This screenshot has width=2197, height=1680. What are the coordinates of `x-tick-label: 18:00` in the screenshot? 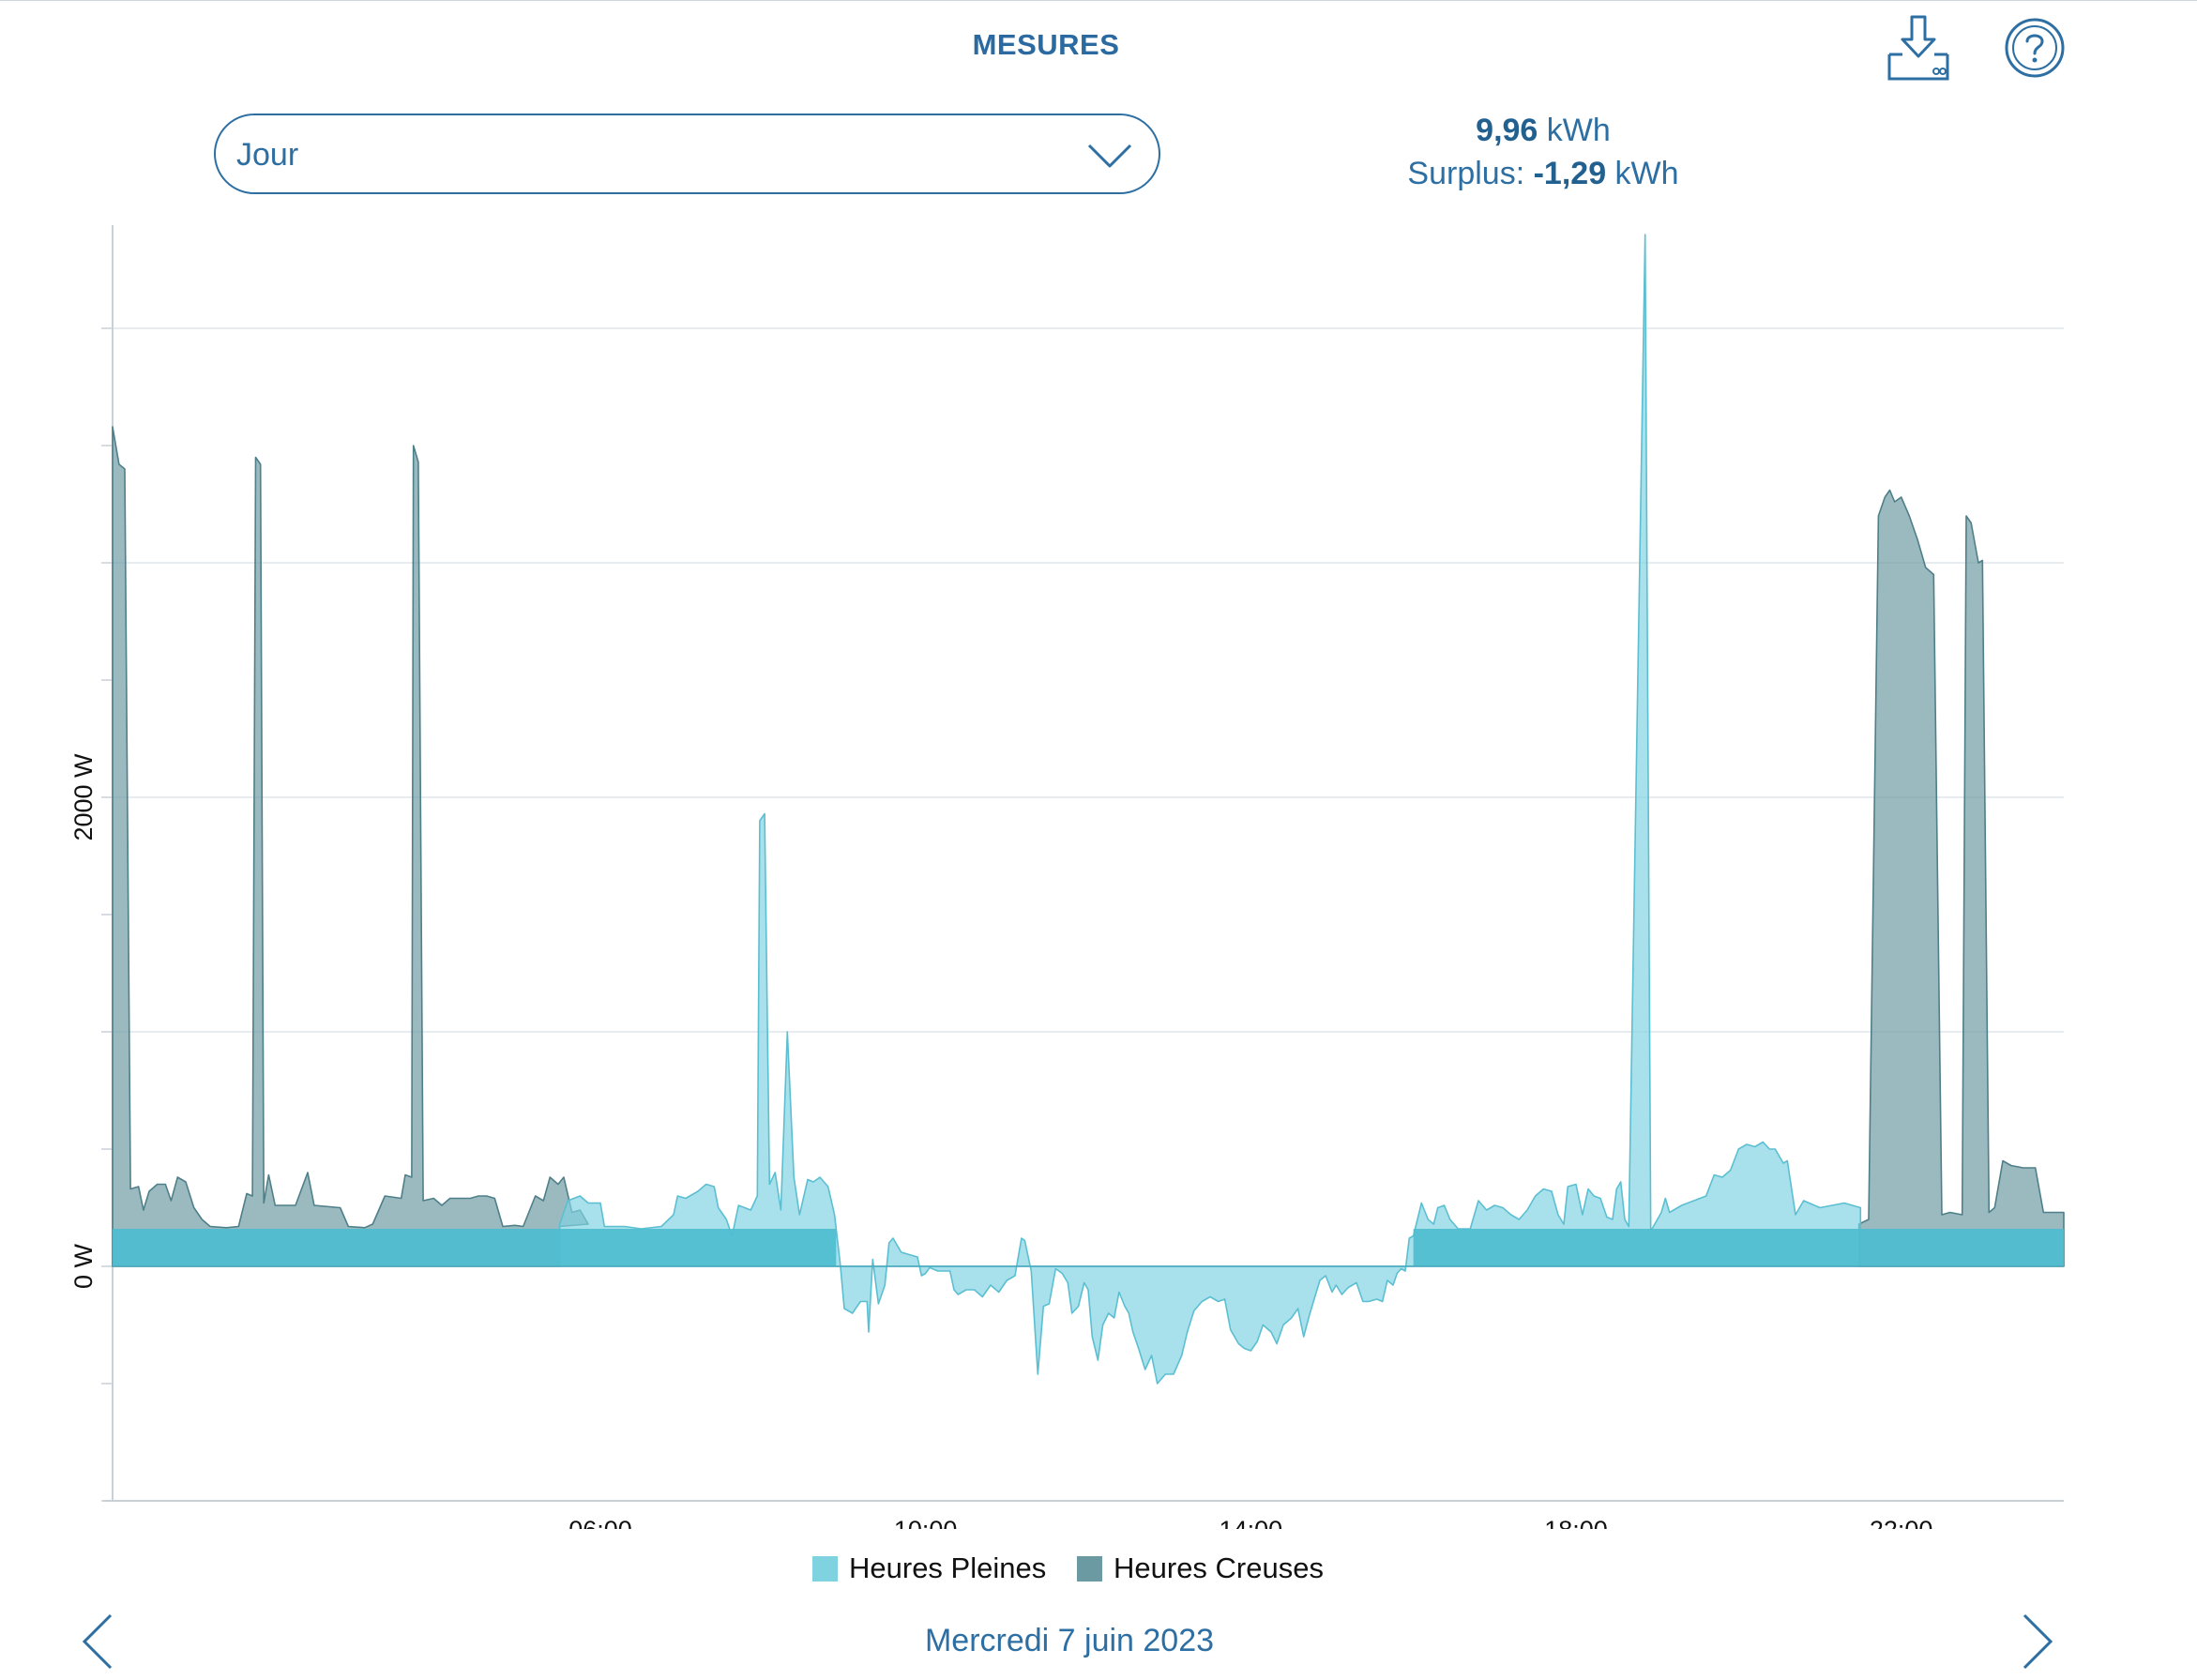 It's located at (1576, 1522).